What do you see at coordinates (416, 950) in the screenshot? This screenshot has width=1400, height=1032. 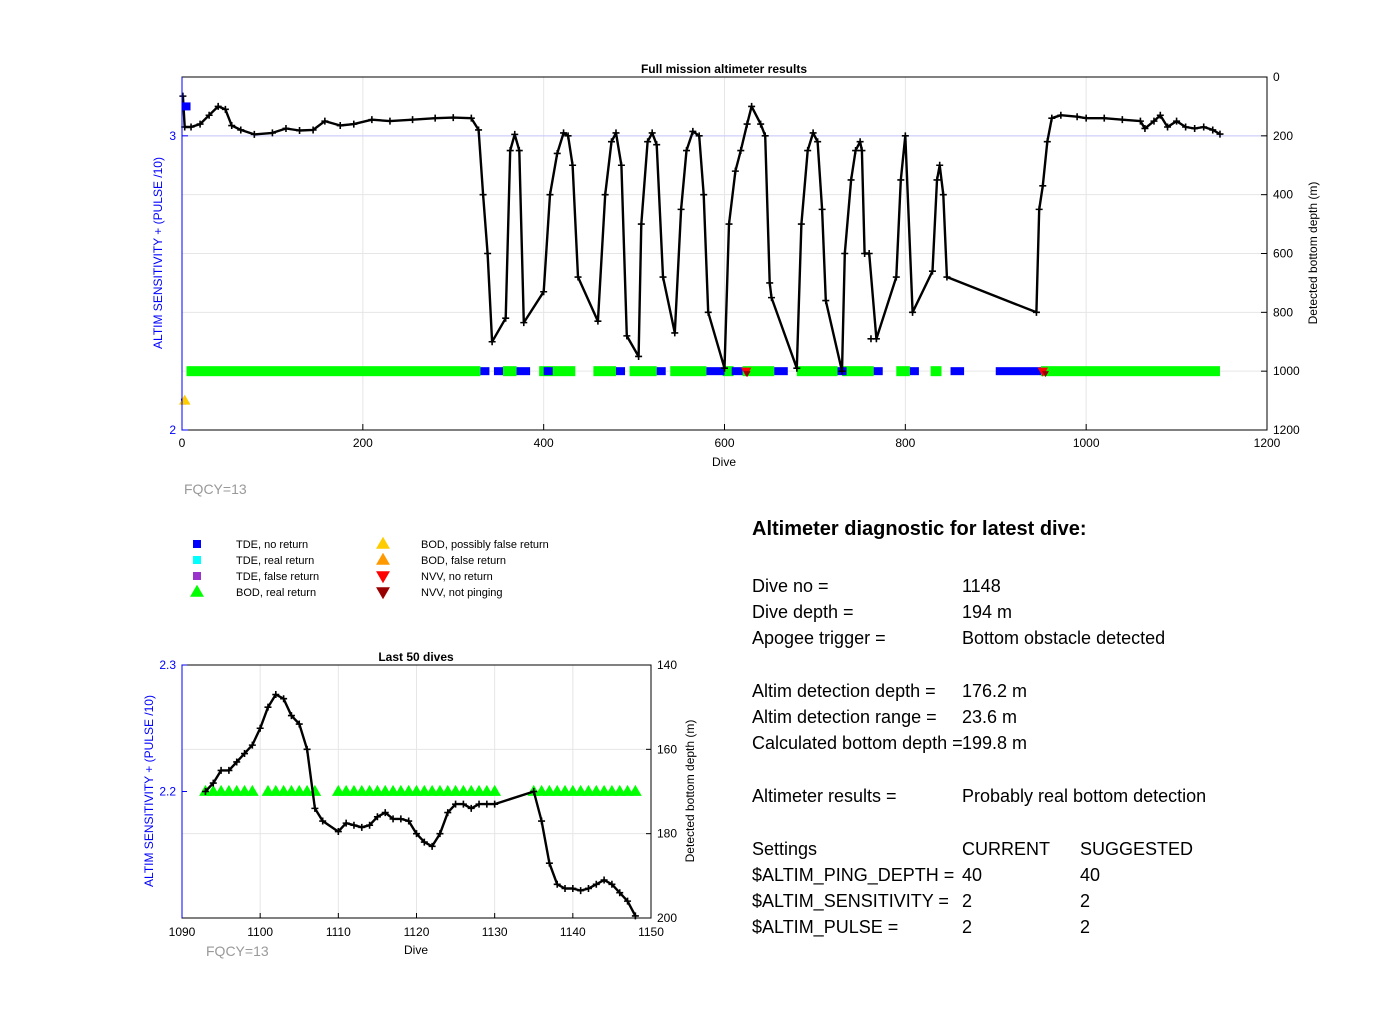 I see `small-x-label: Dive` at bounding box center [416, 950].